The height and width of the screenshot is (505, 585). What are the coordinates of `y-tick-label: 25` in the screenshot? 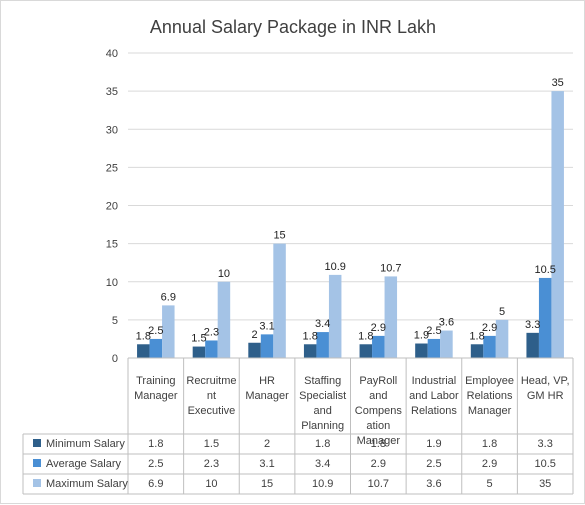 It's located at (112, 168).